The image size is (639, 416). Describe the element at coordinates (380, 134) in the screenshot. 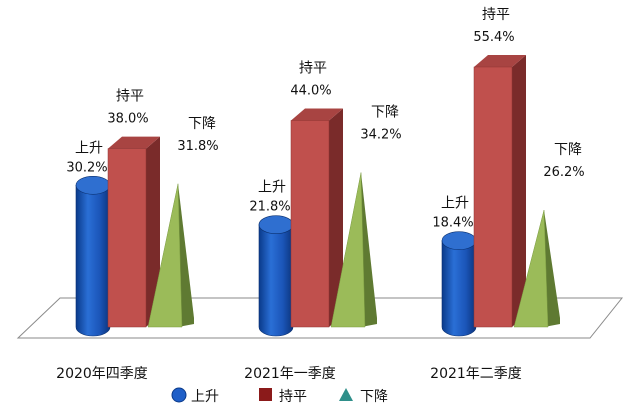

I see `data-label: 34.2%` at that location.